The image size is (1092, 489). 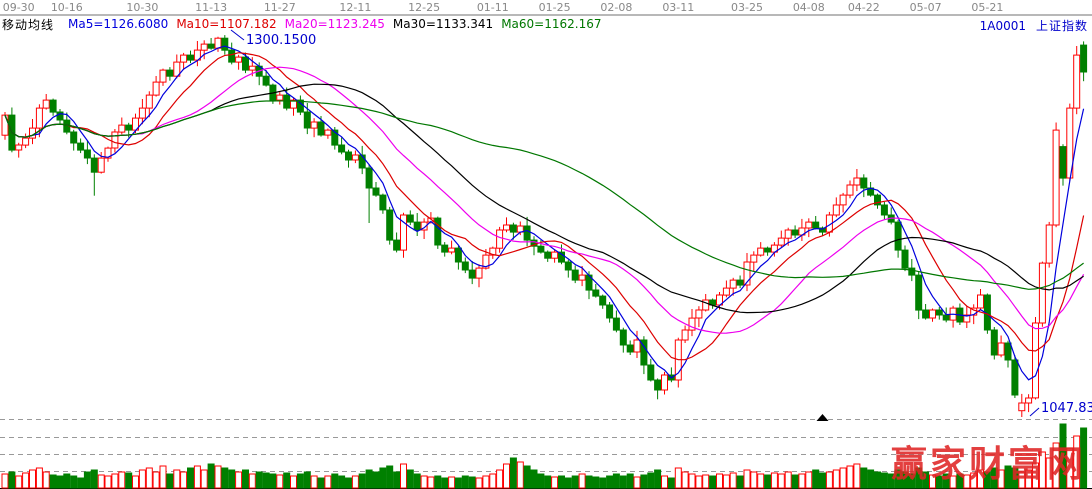 What do you see at coordinates (747, 7) in the screenshot?
I see `date-tick-label: 03-25` at bounding box center [747, 7].